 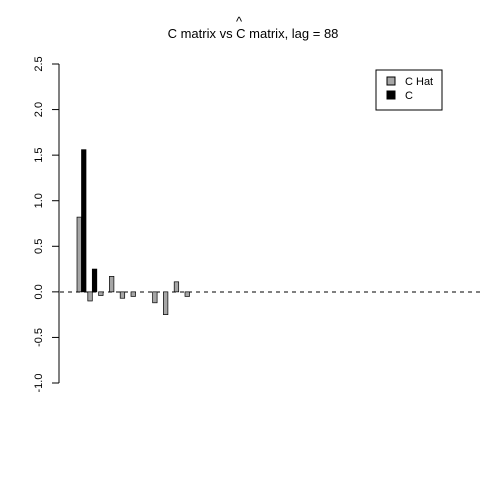 I want to click on legend-swatch-c-hat, so click(x=391, y=81).